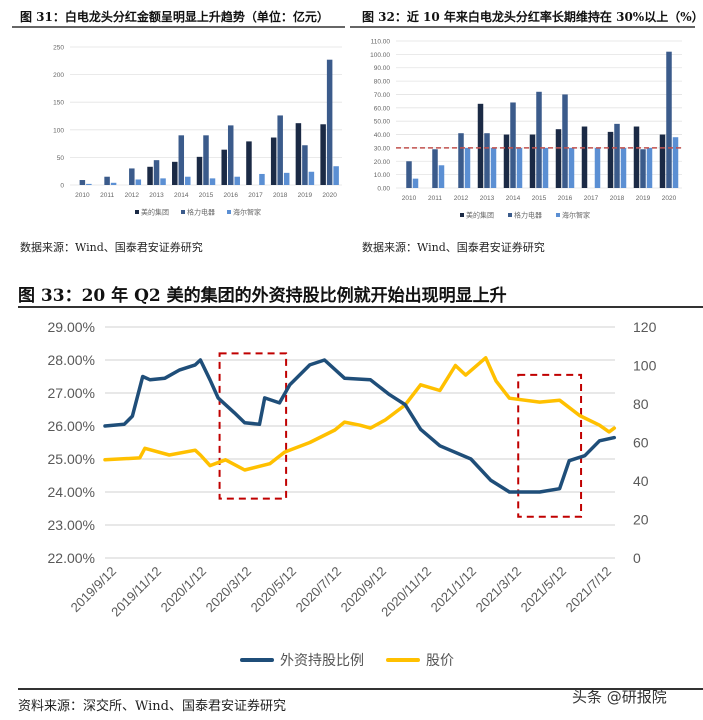 The image size is (703, 720). What do you see at coordinates (381, 42) in the screenshot?
I see `y-tick-label: 110.00` at bounding box center [381, 42].